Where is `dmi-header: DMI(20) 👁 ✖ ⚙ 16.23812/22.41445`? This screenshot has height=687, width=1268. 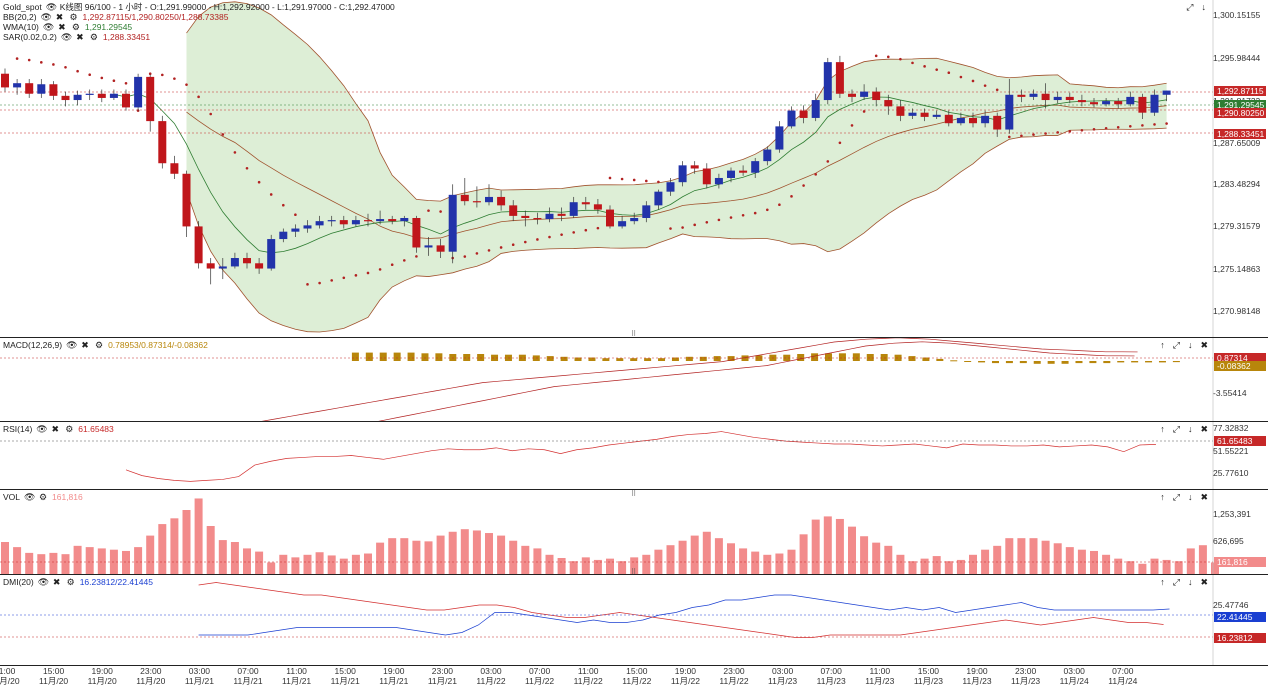
dmi-header: DMI(20) 👁 ✖ ⚙ 16.23812/22.41445 is located at coordinates (78, 582).